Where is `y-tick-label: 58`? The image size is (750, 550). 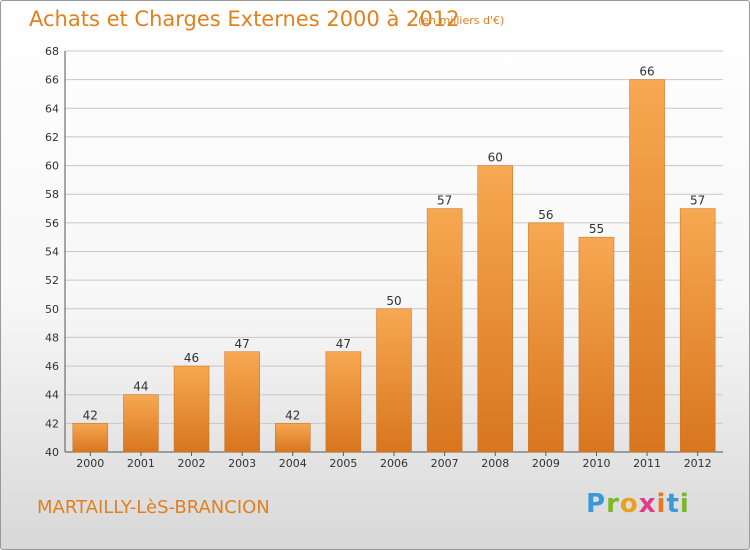
y-tick-label: 58 is located at coordinates (52, 194).